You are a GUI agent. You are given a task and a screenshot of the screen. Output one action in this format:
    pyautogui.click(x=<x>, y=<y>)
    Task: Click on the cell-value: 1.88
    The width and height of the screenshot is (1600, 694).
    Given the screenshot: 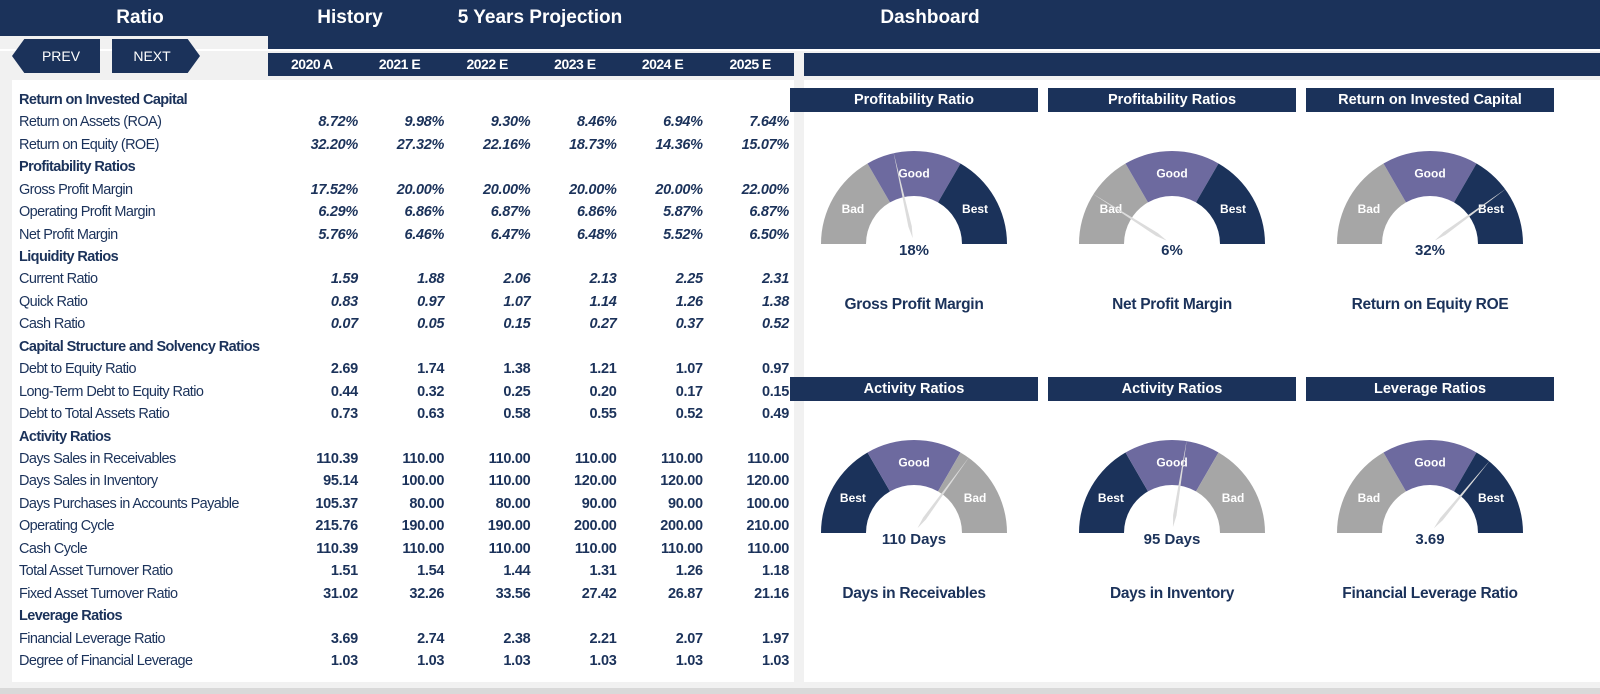 What is the action you would take?
    pyautogui.click(x=431, y=279)
    